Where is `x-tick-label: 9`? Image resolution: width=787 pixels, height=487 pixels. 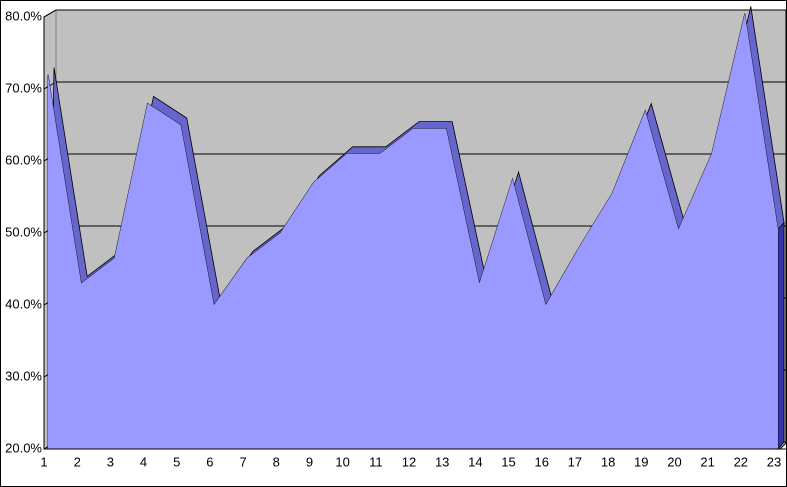
x-tick-label: 9 is located at coordinates (309, 461).